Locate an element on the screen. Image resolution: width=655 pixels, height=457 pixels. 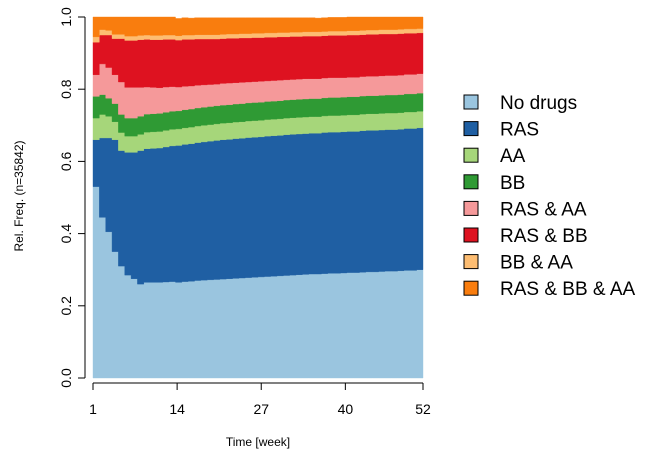
x-tick-label: 52 is located at coordinates (423, 409).